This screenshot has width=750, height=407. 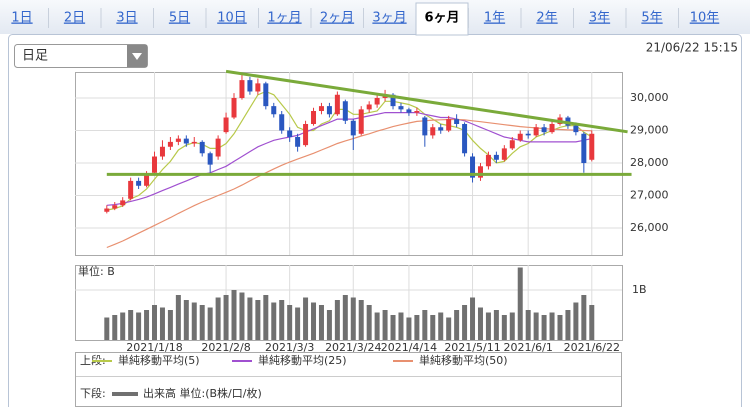 I want to click on tab: 2ヶ月, so click(x=337, y=18).